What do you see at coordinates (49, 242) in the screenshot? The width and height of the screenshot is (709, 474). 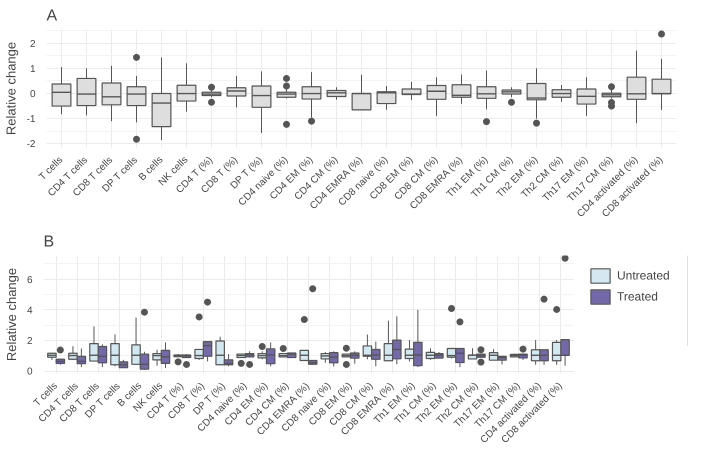 I see `chart-title: B` at bounding box center [49, 242].